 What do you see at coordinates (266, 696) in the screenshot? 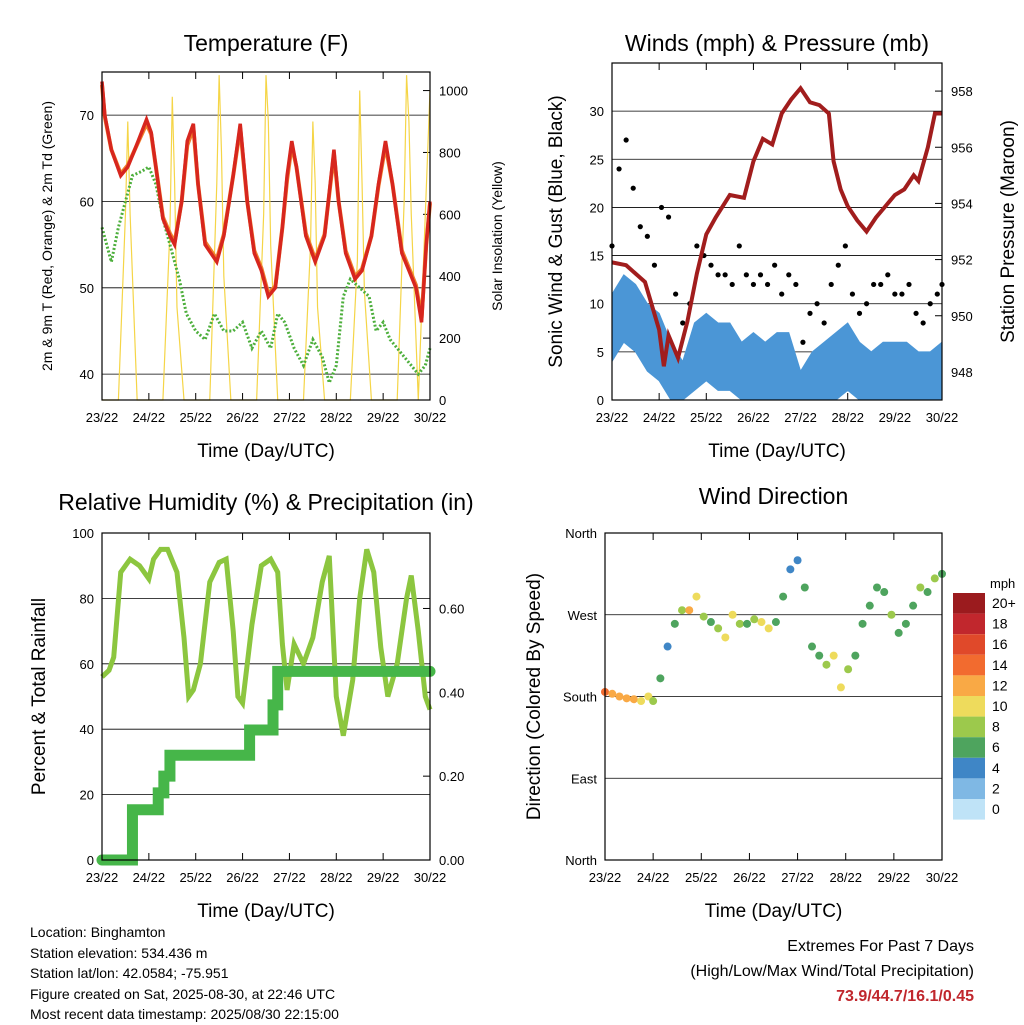
I see `plot-frame` at bounding box center [266, 696].